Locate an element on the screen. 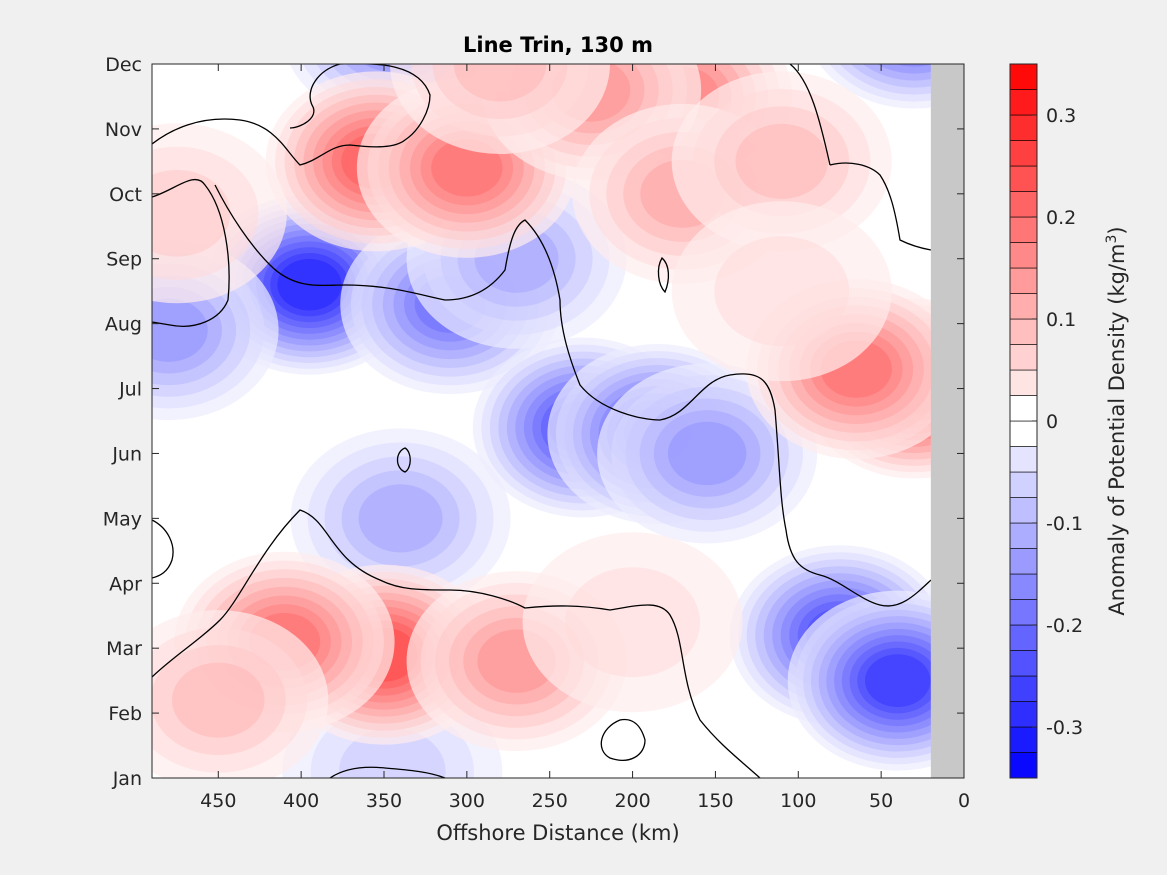  y-tick-label: Jul is located at coordinates (130, 390).